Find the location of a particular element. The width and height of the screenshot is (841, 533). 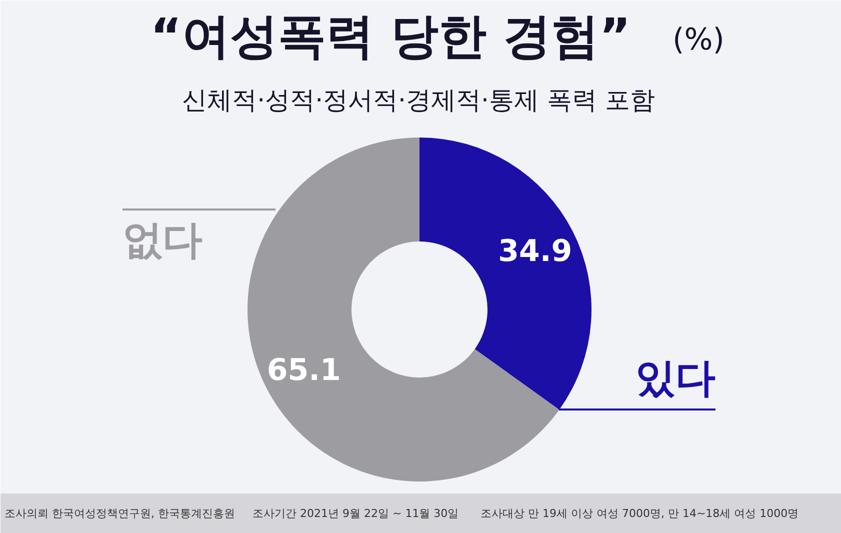

text: 조사의뢰 한국여성정책연구원, 한국통계진흥원 is located at coordinates (119, 513).